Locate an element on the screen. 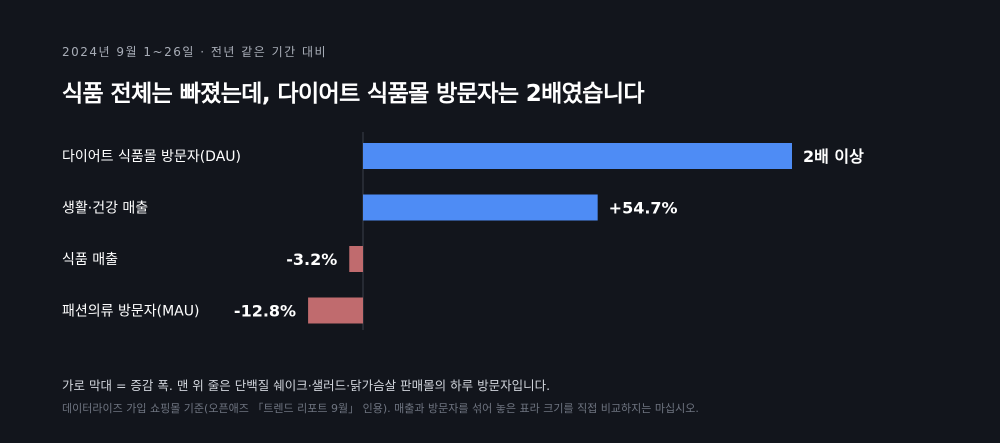  category-label: 식품 매출 is located at coordinates (90, 260).